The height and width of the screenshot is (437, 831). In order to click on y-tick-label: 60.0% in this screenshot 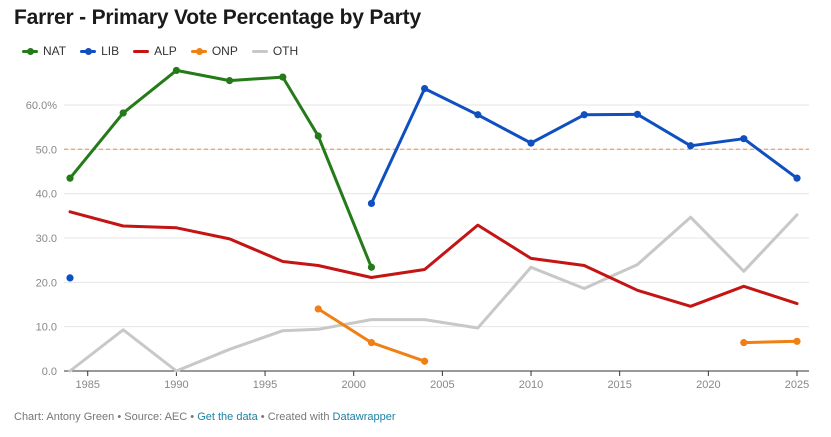, I will do `click(41, 106)`.